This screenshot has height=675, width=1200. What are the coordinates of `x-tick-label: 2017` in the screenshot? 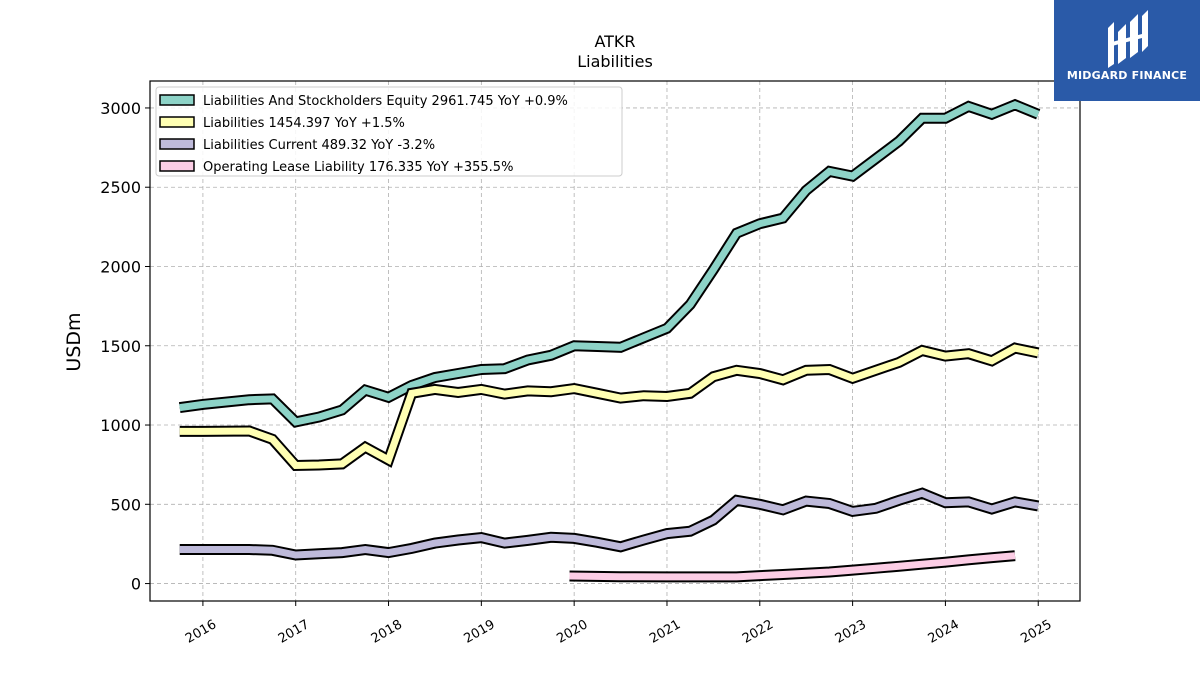 It's located at (294, 632).